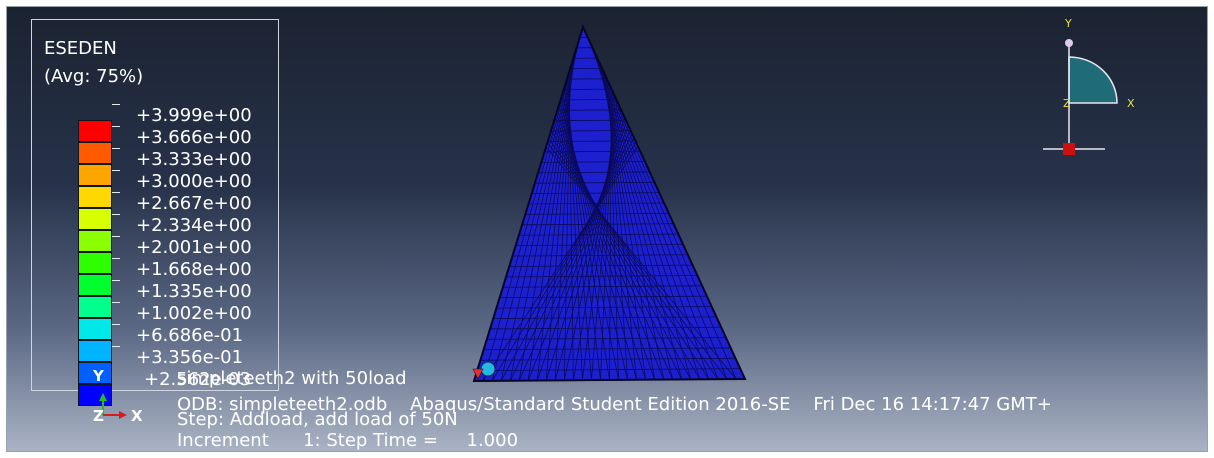 The image size is (1214, 458). I want to click on triad-quadrant, so click(1093, 80).